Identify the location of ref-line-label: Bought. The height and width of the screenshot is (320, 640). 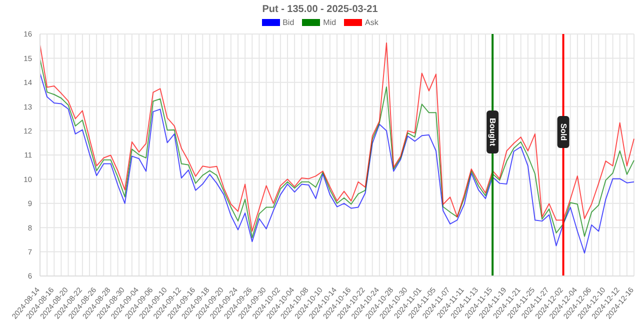
(493, 132).